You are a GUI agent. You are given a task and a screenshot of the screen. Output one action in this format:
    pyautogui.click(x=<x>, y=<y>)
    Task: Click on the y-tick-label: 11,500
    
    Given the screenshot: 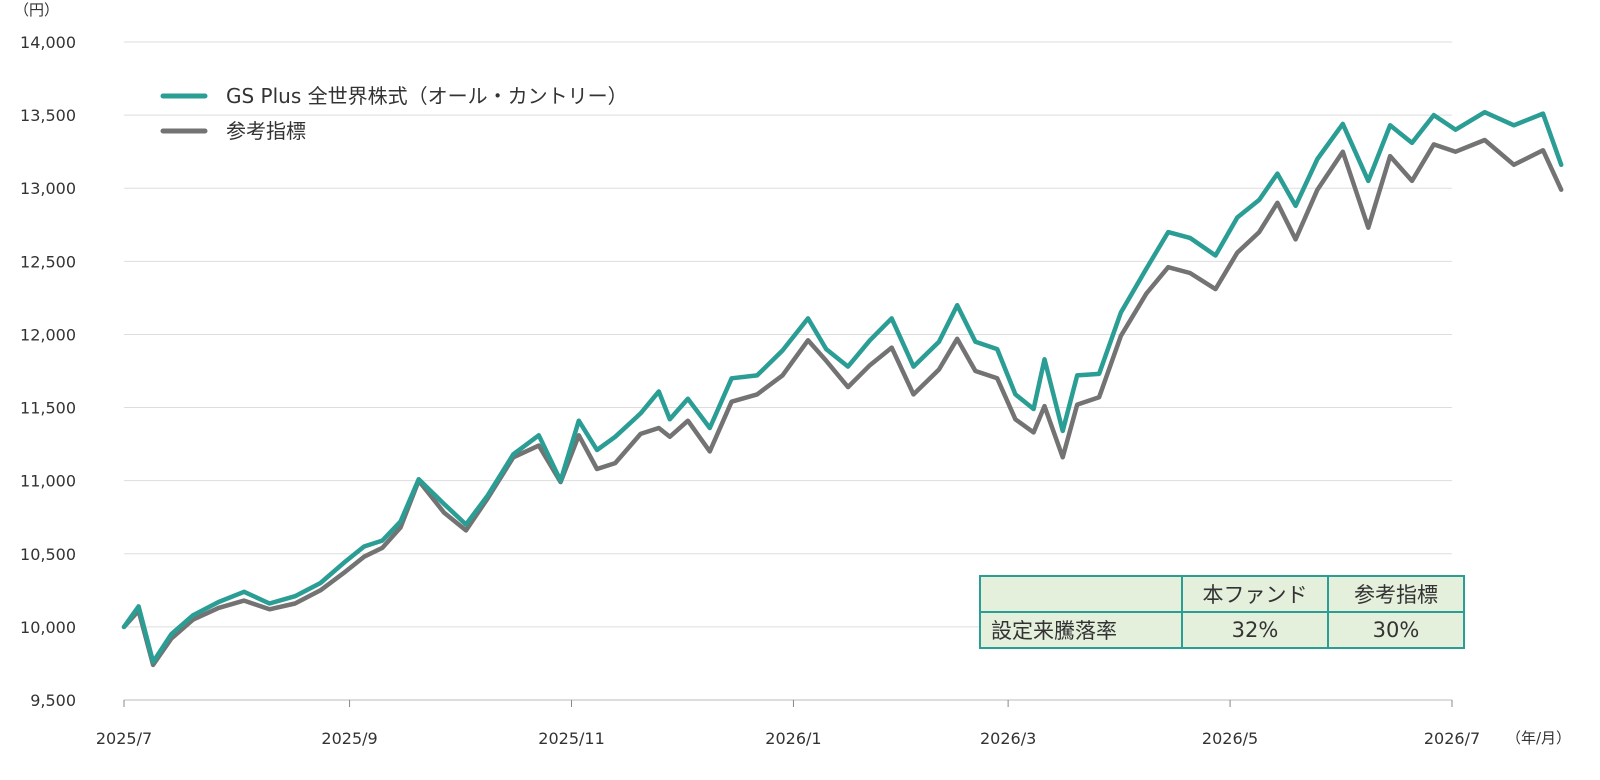 What is the action you would take?
    pyautogui.click(x=48, y=408)
    